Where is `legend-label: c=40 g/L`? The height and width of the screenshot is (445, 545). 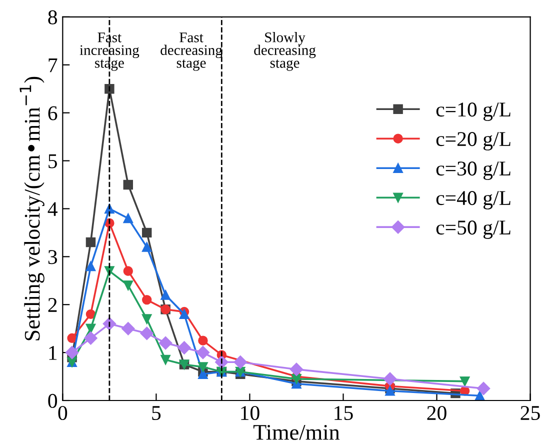 legend-label: c=40 g/L is located at coordinates (473, 200).